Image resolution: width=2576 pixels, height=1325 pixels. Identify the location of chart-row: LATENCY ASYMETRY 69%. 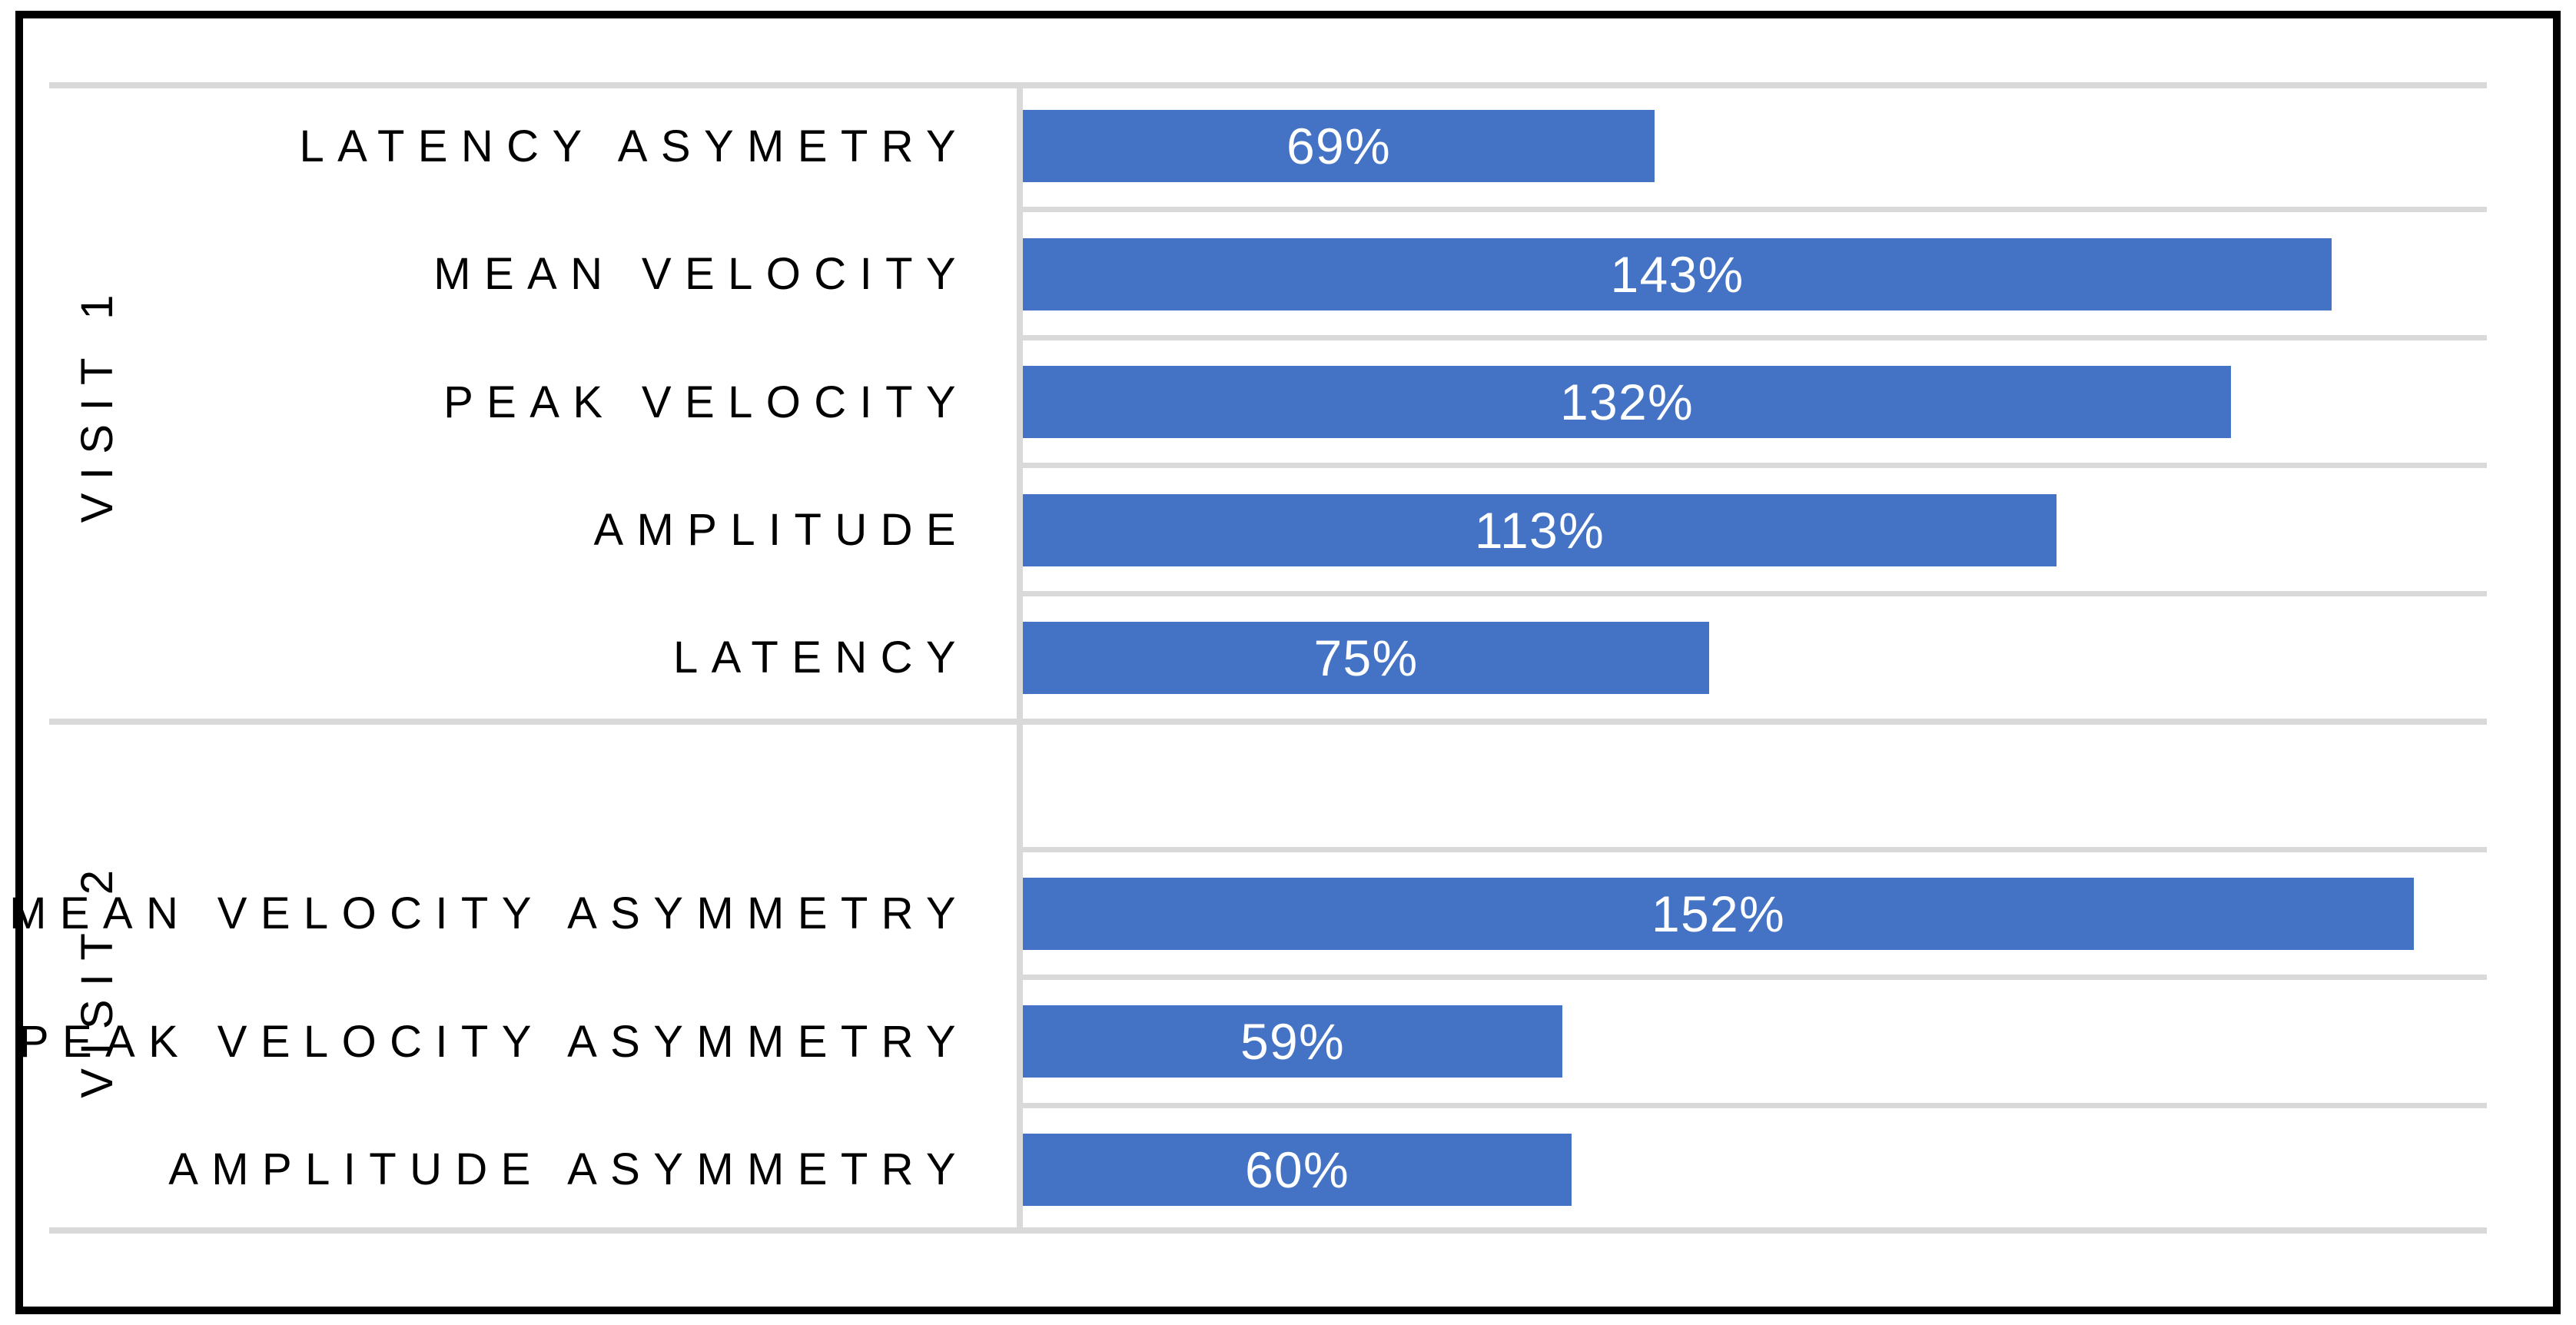
(1268, 146).